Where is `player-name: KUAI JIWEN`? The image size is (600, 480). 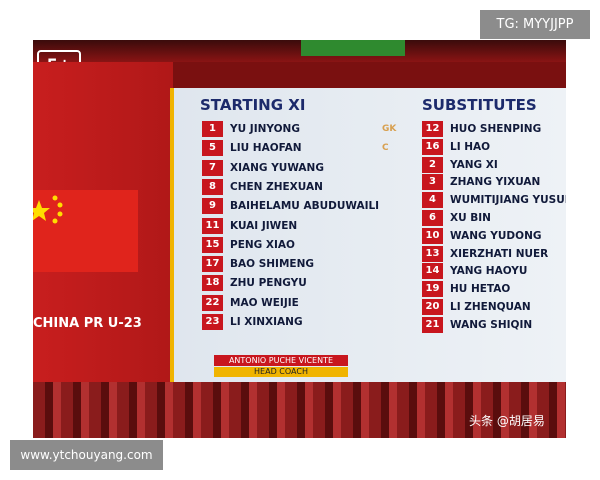 player-name: KUAI JIWEN is located at coordinates (264, 225).